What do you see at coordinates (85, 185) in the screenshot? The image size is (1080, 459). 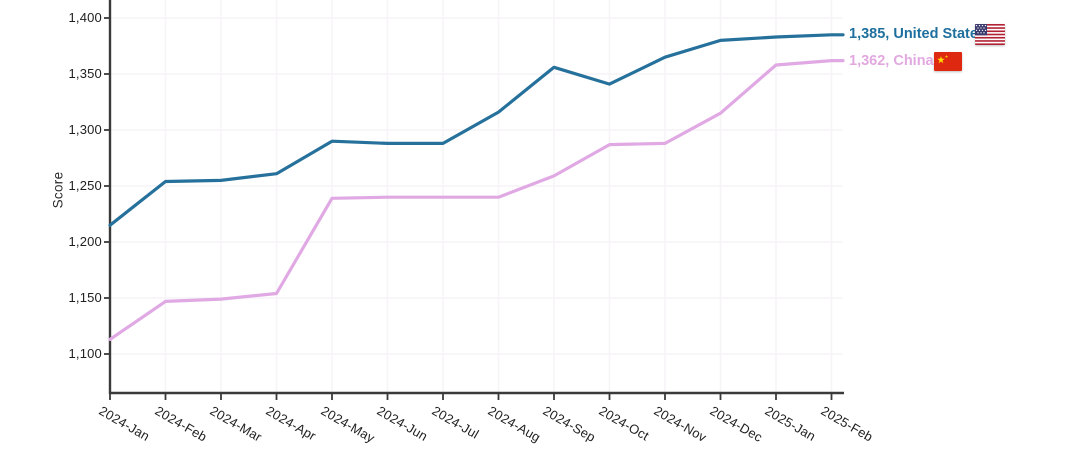 I see `y-axis-label: 1,250` at bounding box center [85, 185].